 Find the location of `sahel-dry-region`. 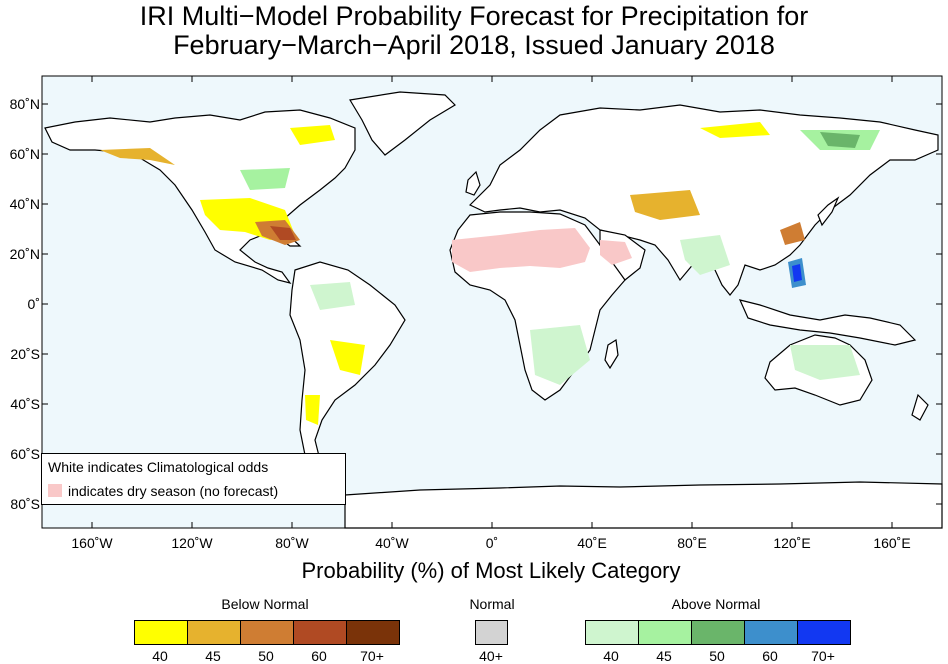

sahel-dry-region is located at coordinates (521, 250).